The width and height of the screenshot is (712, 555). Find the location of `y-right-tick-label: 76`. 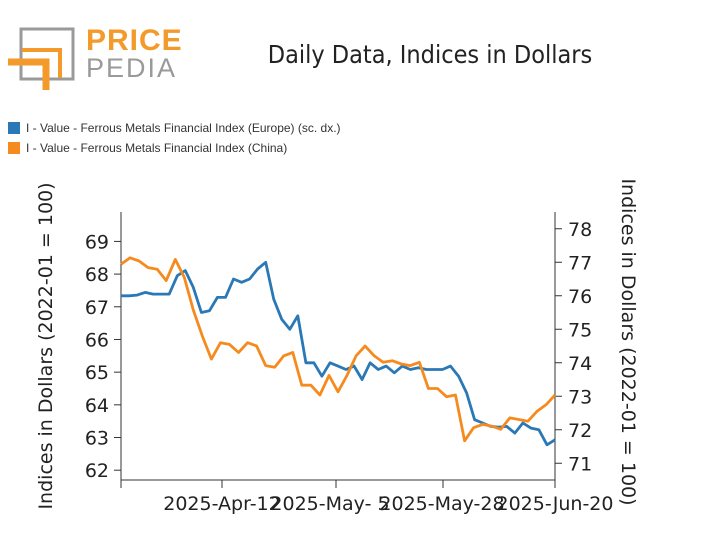

y-right-tick-label: 76 is located at coordinates (580, 297).